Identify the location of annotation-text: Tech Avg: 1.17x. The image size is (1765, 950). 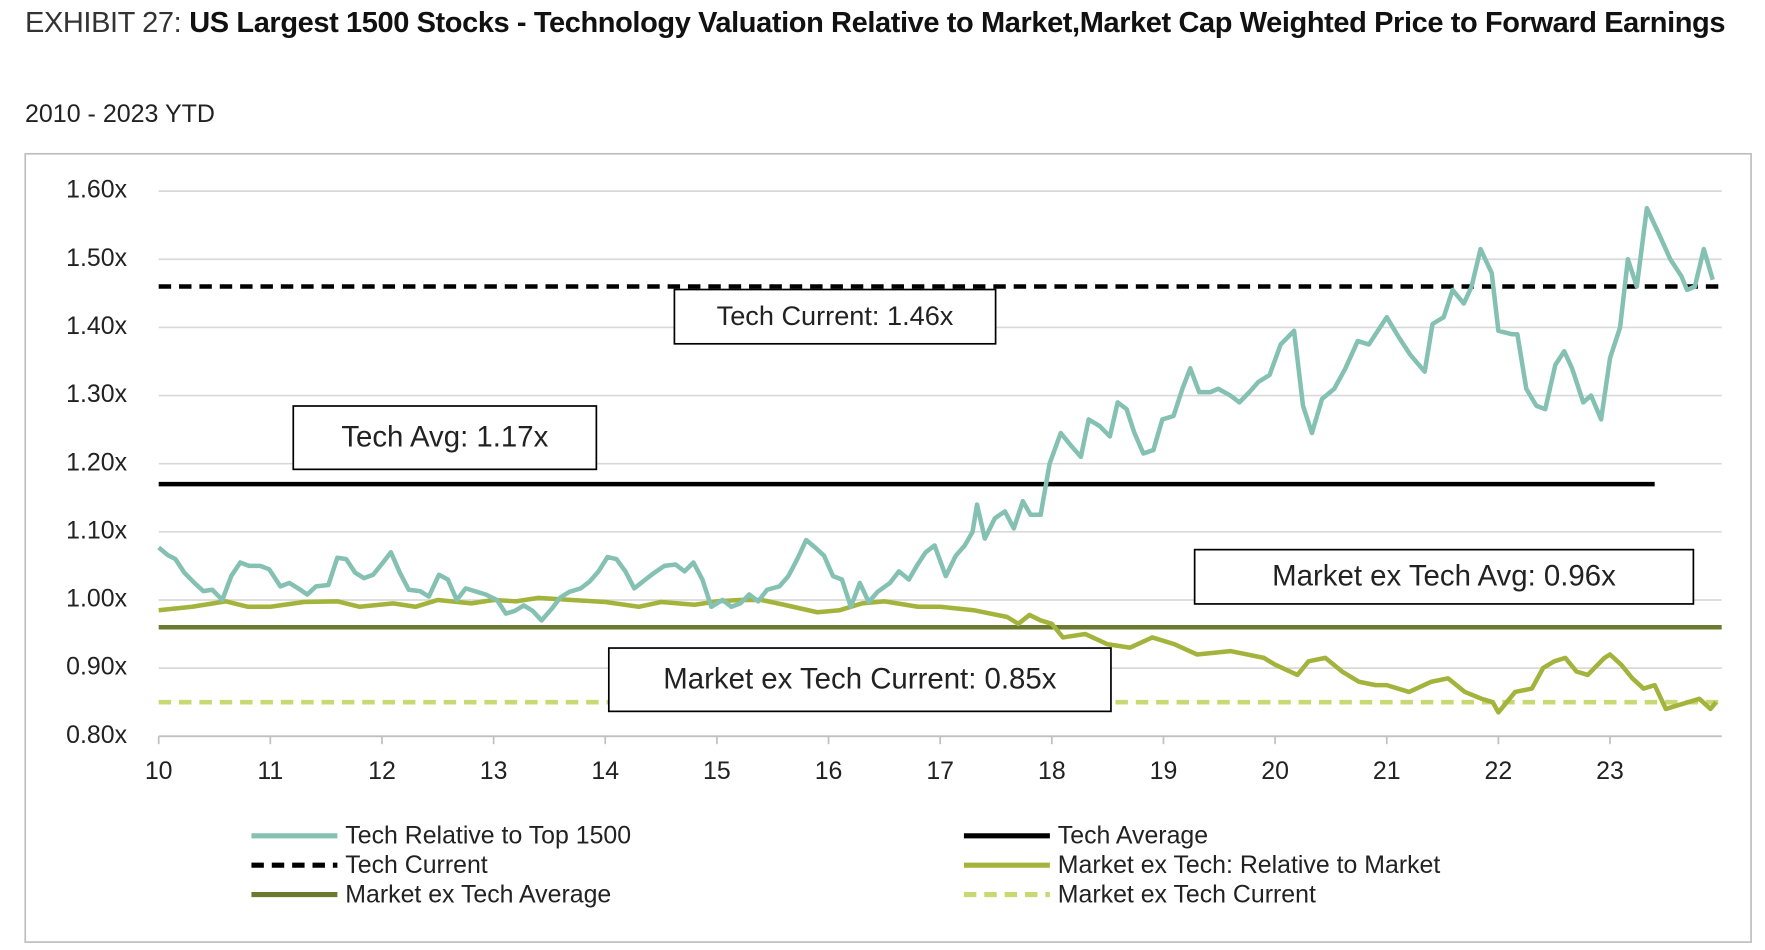
(444, 437).